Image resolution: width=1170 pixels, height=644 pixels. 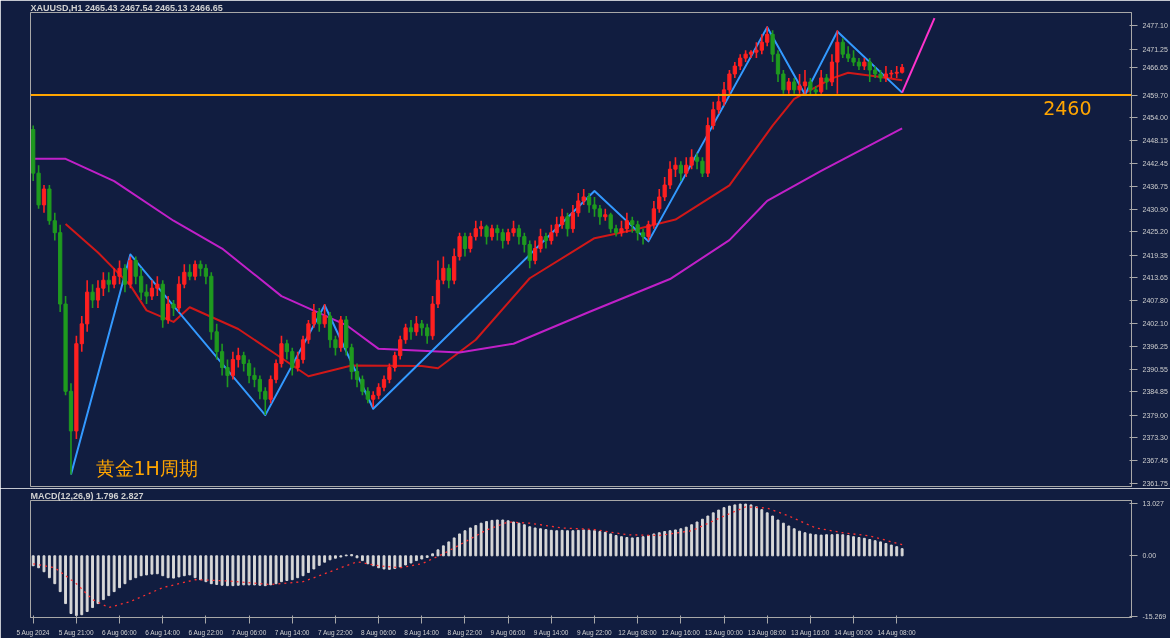 I want to click on chart-title: XAUUSD,H1 2465.43 2467.54 2465.13 2466.65, so click(x=126, y=7).